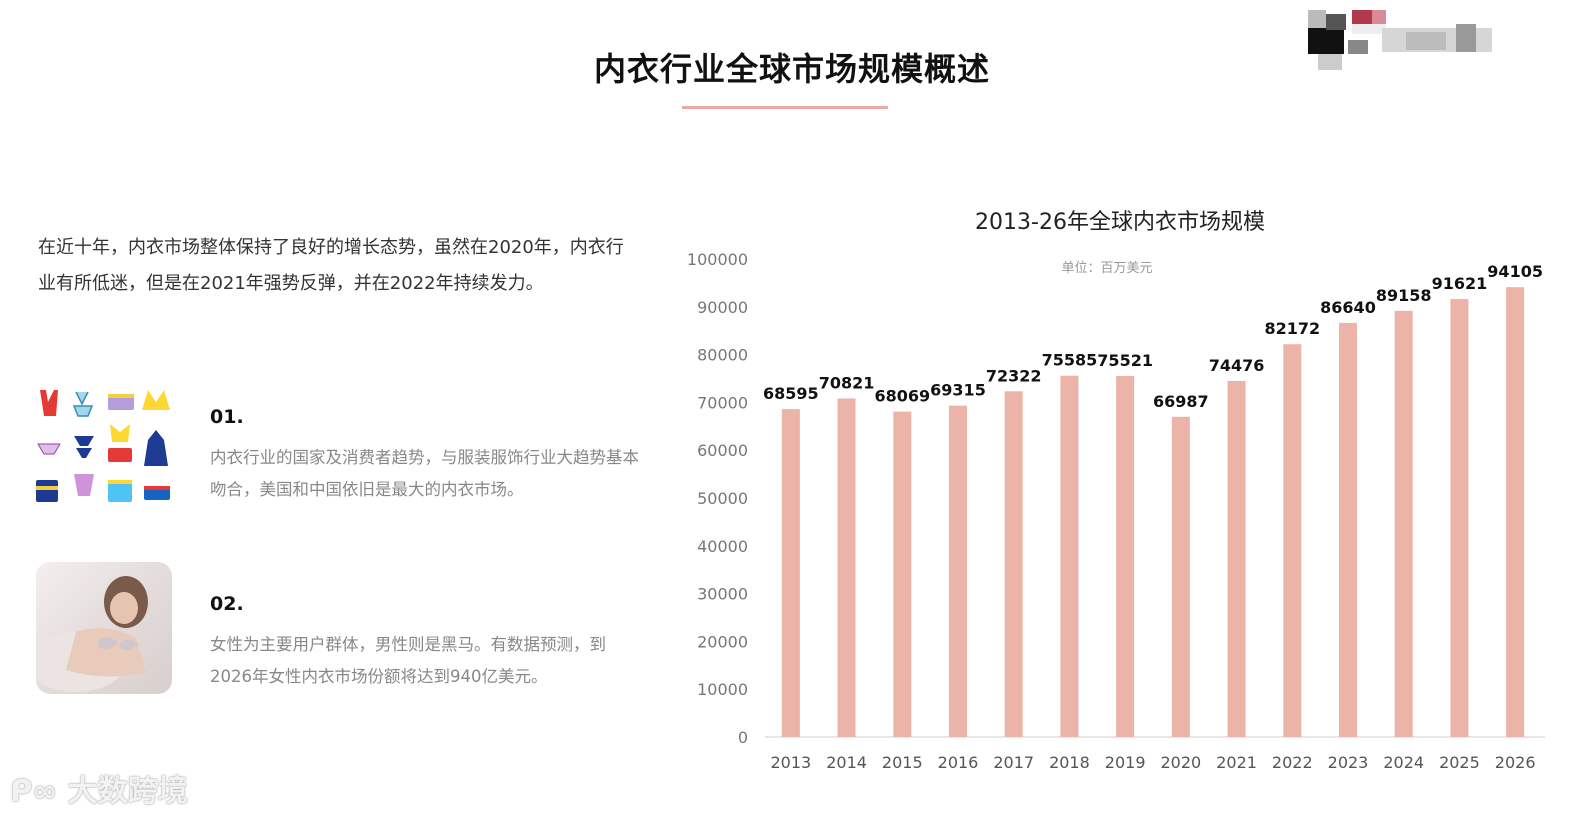  I want to click on data-label-2021: 74476, so click(1237, 365).